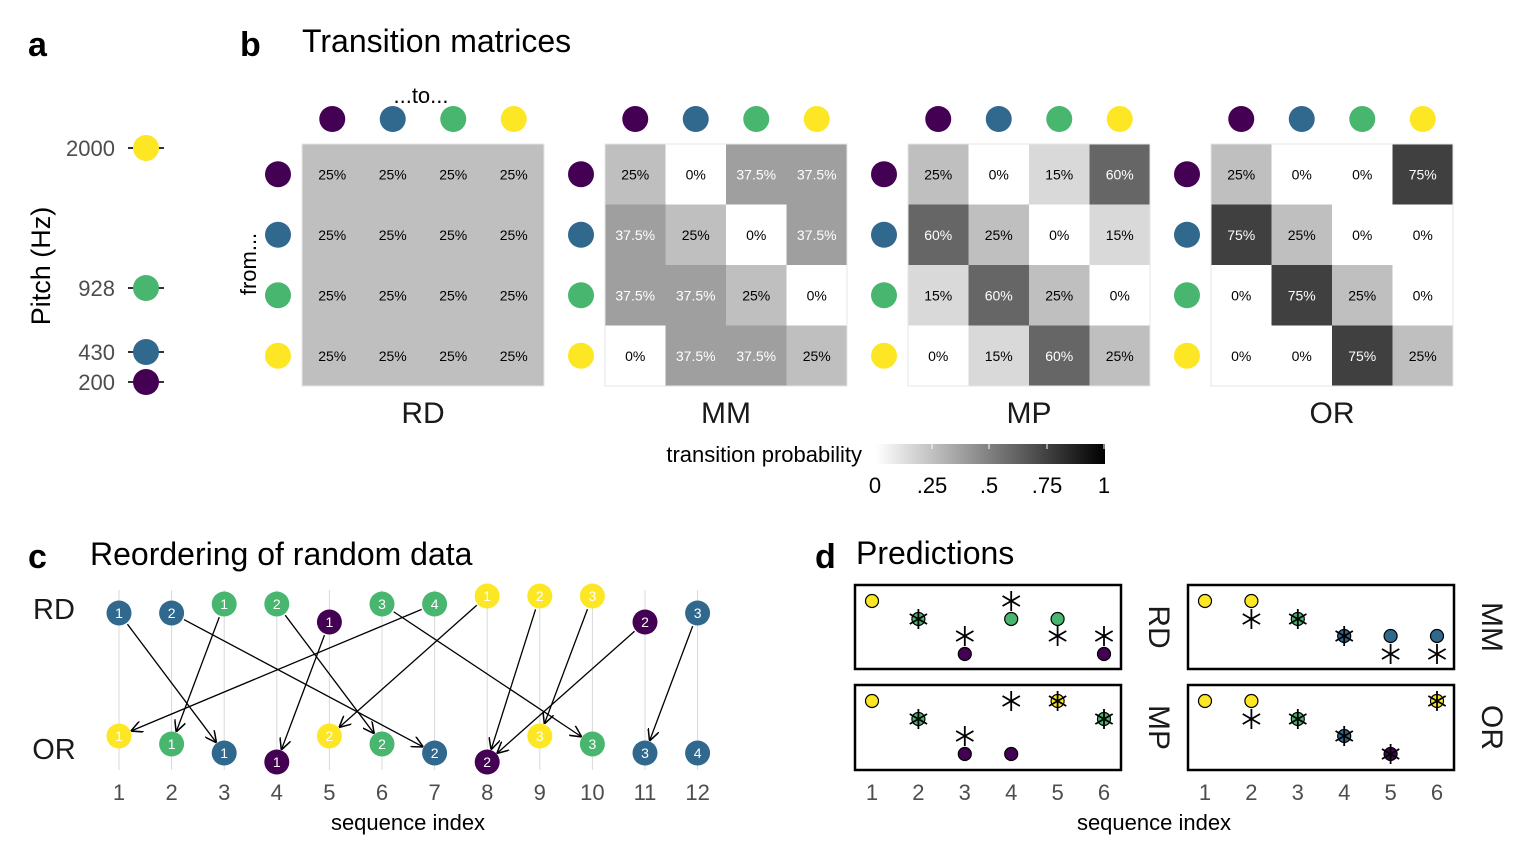 This screenshot has height=864, width=1536. I want to click on reorder-point-rd, so click(329, 622).